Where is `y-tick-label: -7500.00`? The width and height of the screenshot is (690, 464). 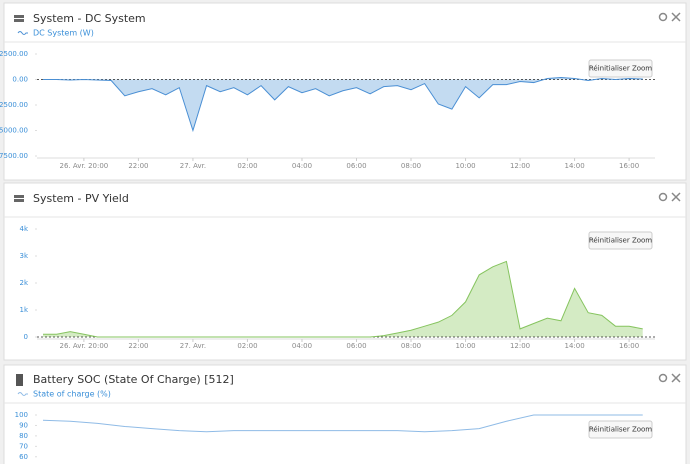 y-tick-label: -7500.00 is located at coordinates (14, 156).